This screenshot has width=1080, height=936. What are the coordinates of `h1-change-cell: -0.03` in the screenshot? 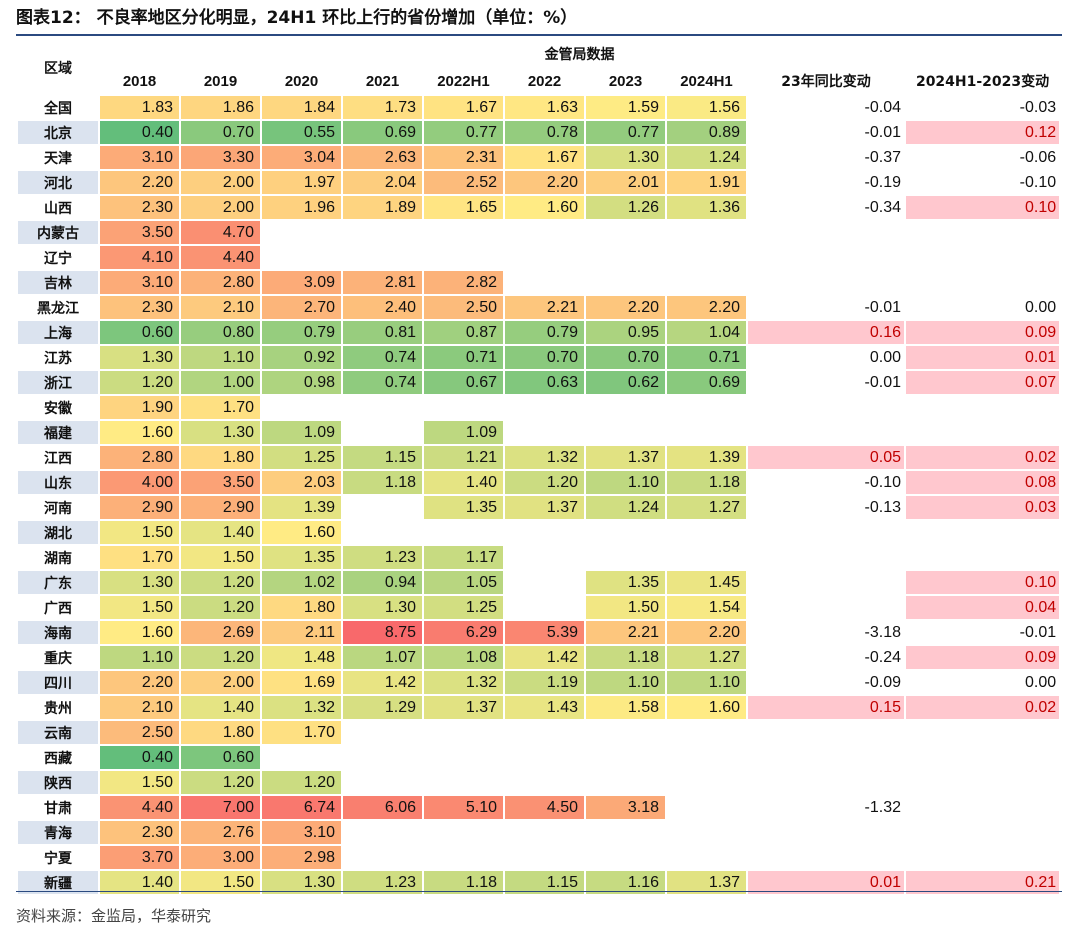 It's located at (982, 107).